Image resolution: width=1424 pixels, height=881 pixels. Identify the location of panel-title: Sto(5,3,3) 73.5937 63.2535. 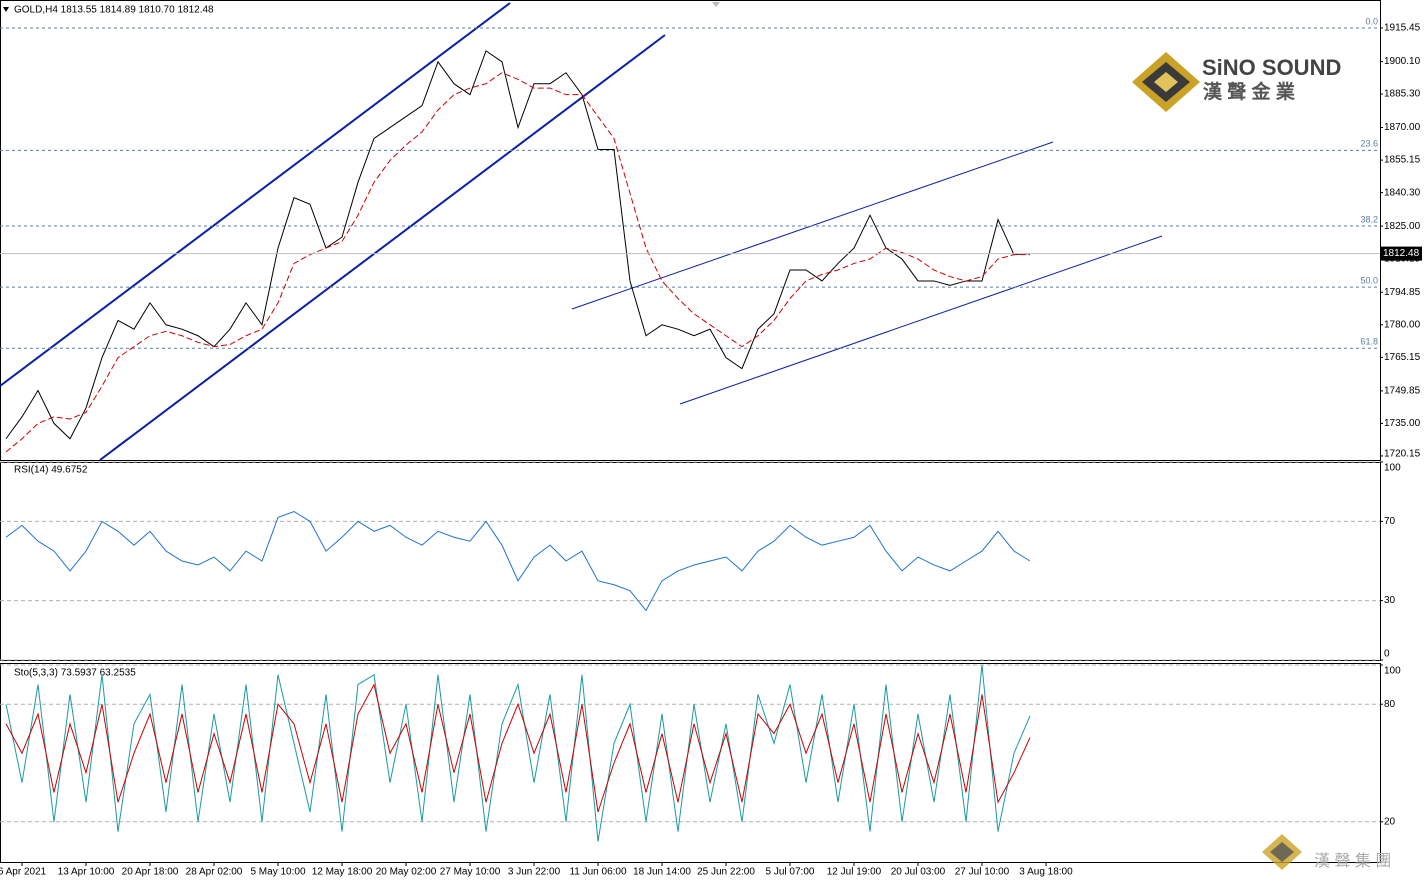
(75, 673).